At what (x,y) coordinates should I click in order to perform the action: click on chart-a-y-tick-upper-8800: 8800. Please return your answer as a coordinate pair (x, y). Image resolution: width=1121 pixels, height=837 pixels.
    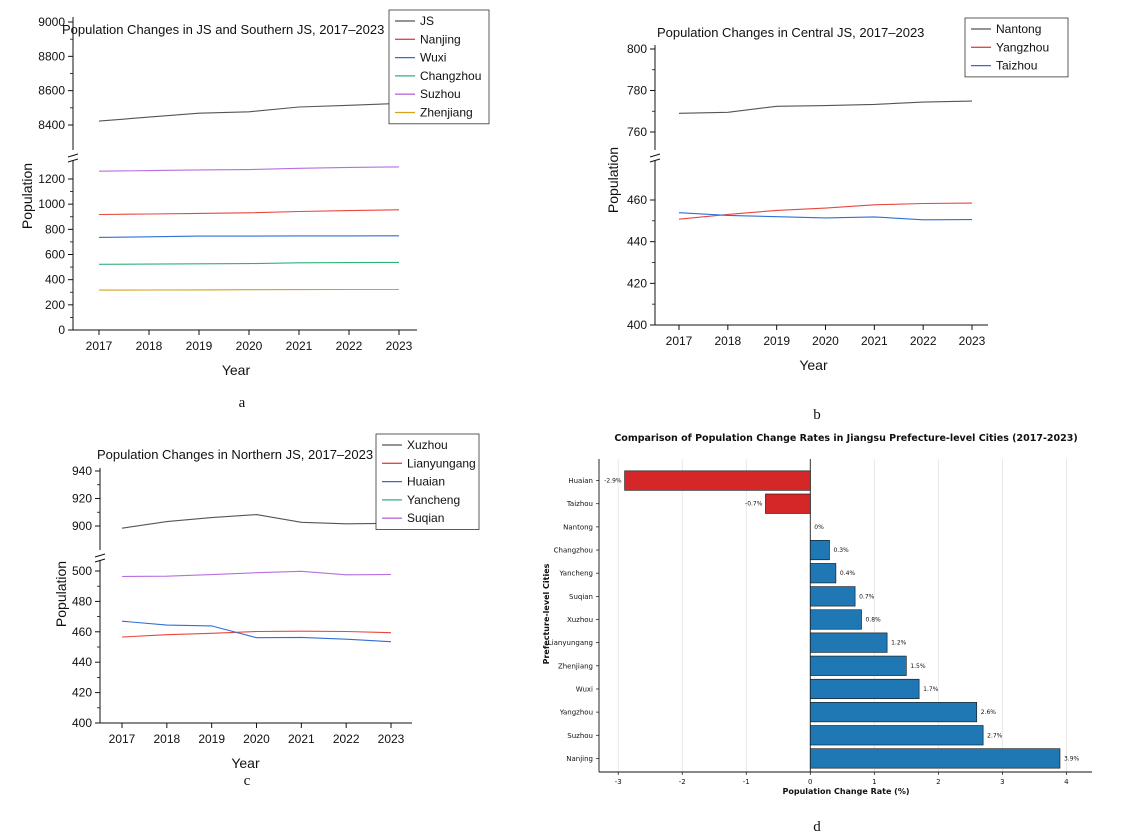
    Looking at the image, I should click on (51, 56).